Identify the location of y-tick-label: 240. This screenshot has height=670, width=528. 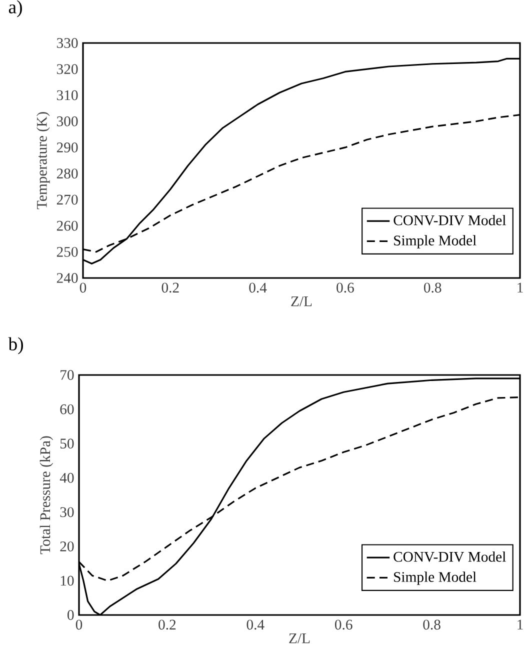
(67, 278).